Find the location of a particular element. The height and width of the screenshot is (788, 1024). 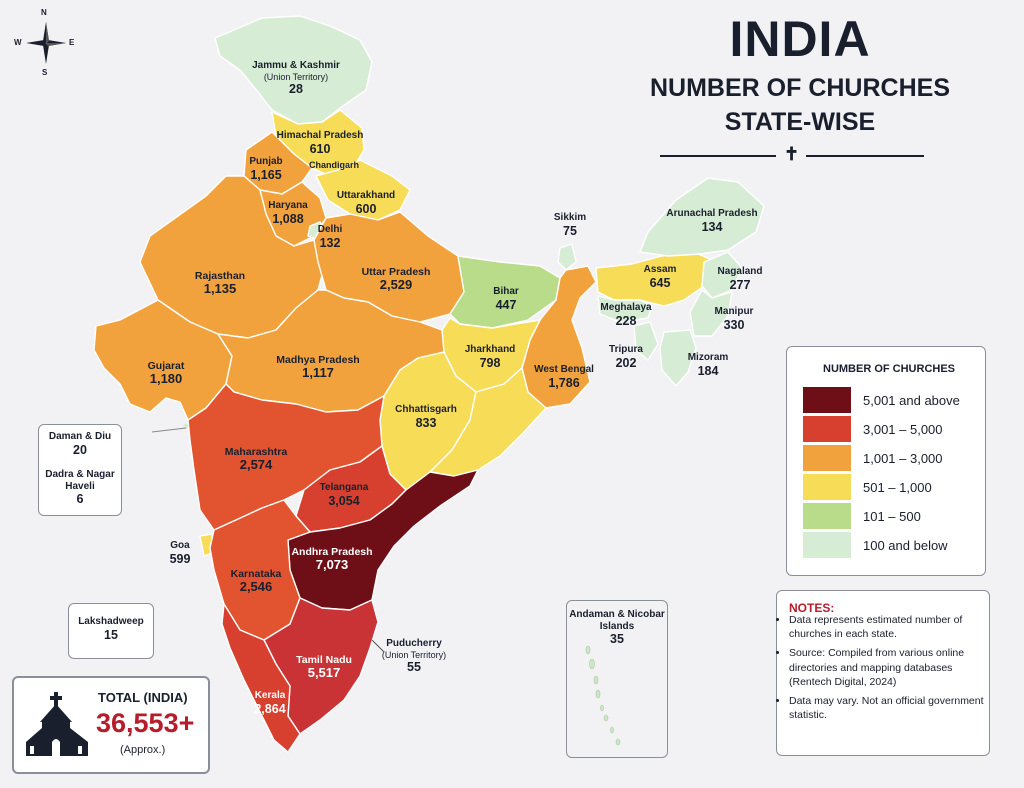

label-karnataka: Karnataka 2,546 is located at coordinates (256, 581).